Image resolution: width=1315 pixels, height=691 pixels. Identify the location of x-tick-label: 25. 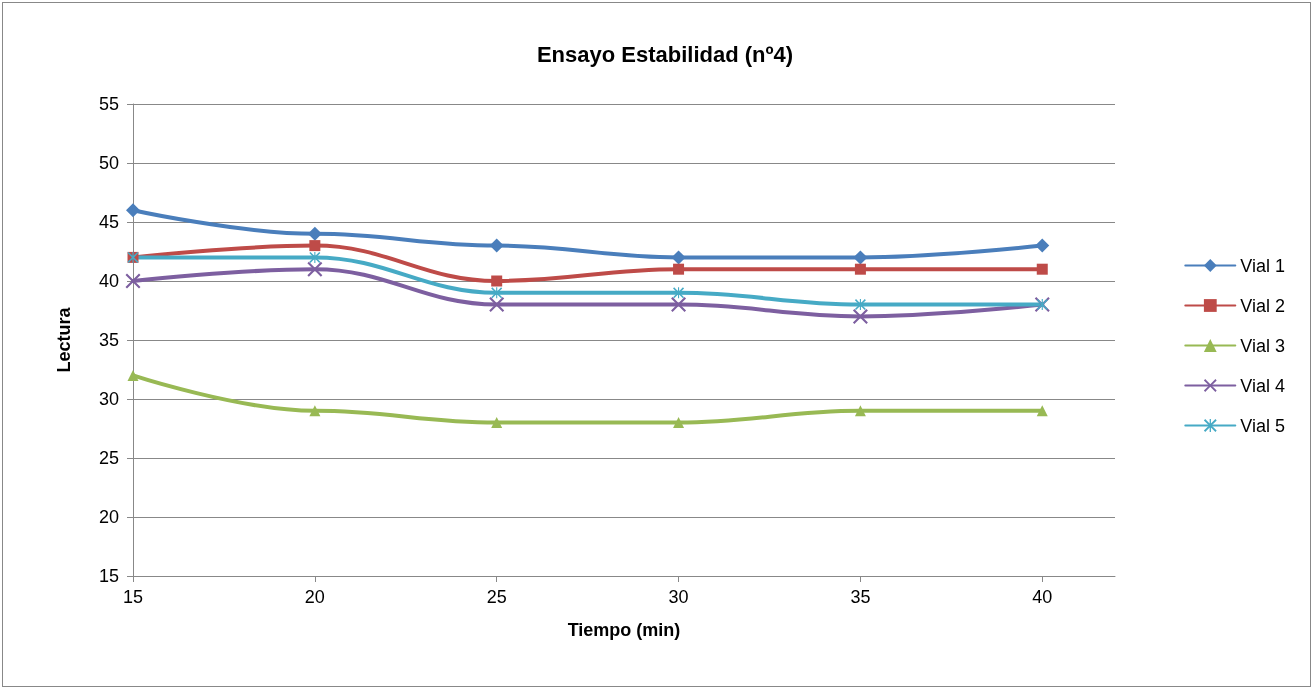
(496, 597).